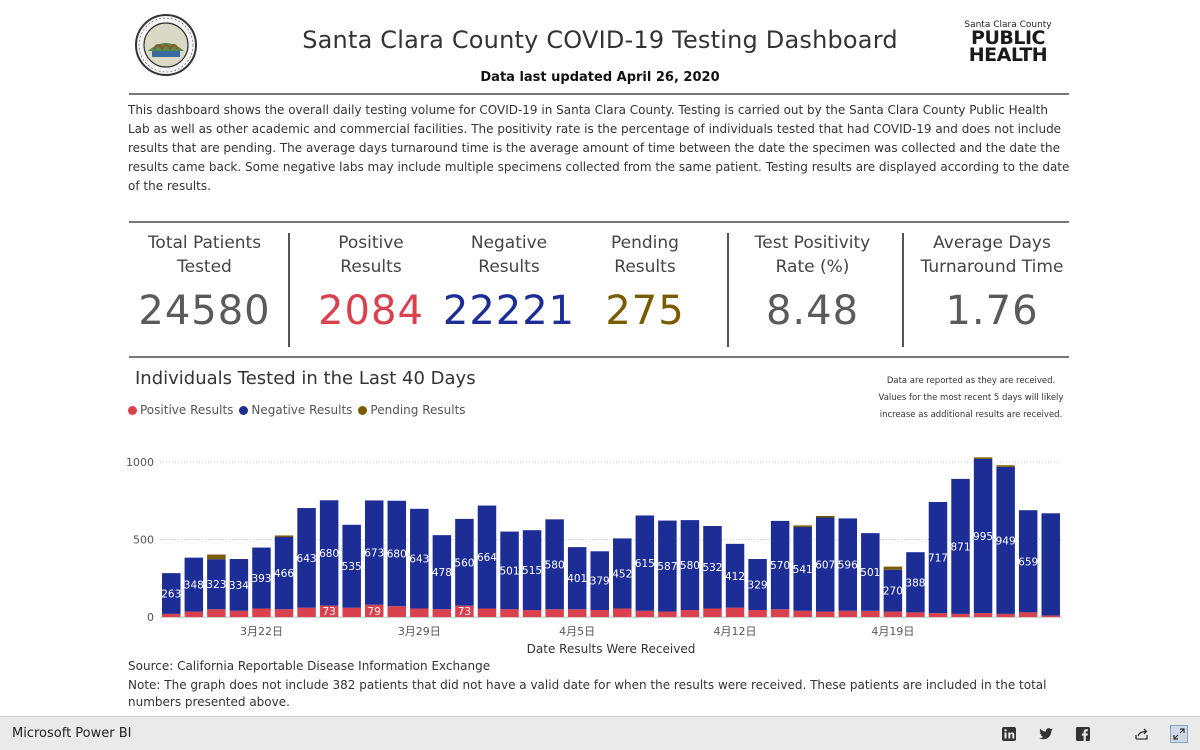  Describe the element at coordinates (645, 282) in the screenshot. I see `kpi-pending: Pending Results 275` at that location.